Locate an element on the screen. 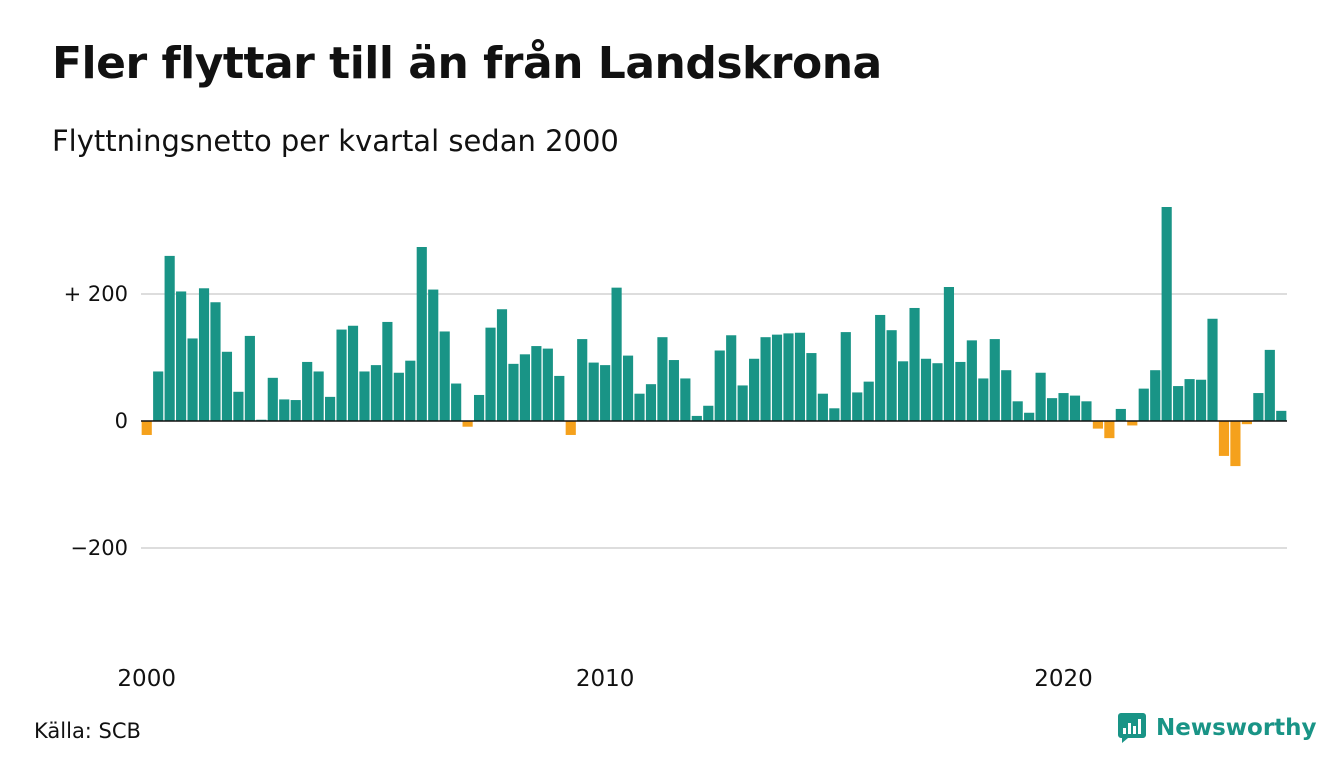 The image size is (1340, 780). brand-logo: Newsworthy is located at coordinates (1217, 728).